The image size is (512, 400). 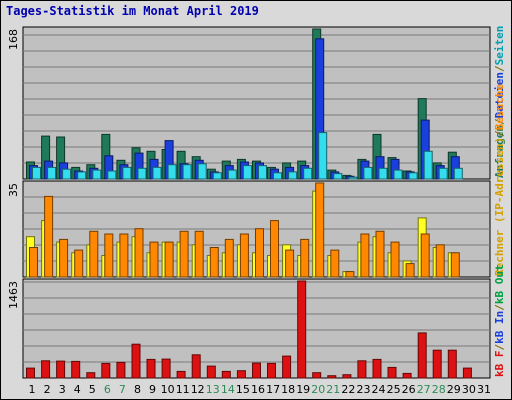 What do you see at coordinates (424, 389) in the screenshot?
I see `x-tick-label-day-27: 27` at bounding box center [424, 389].